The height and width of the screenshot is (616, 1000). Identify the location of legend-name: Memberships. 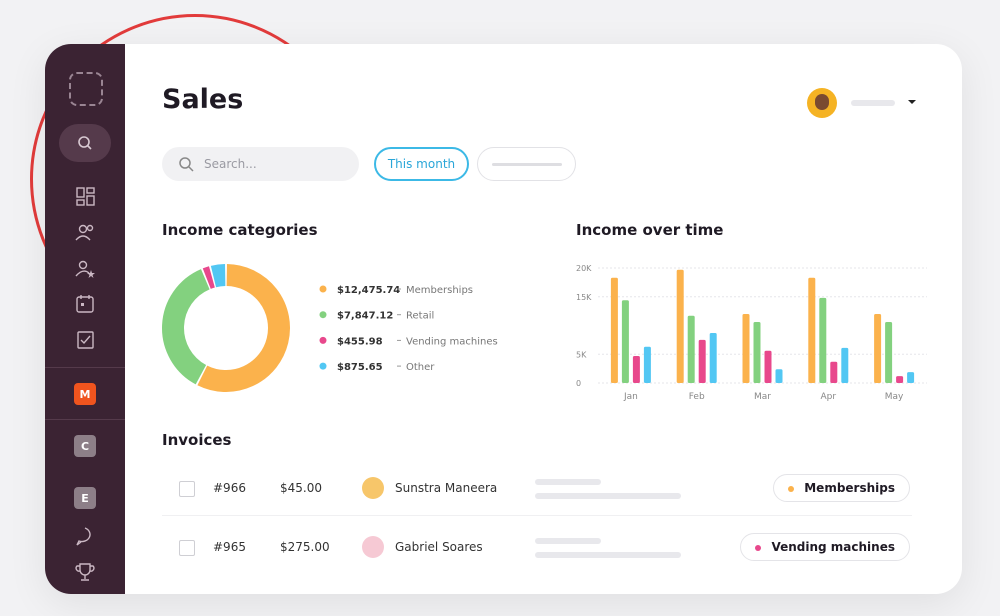
(439, 290).